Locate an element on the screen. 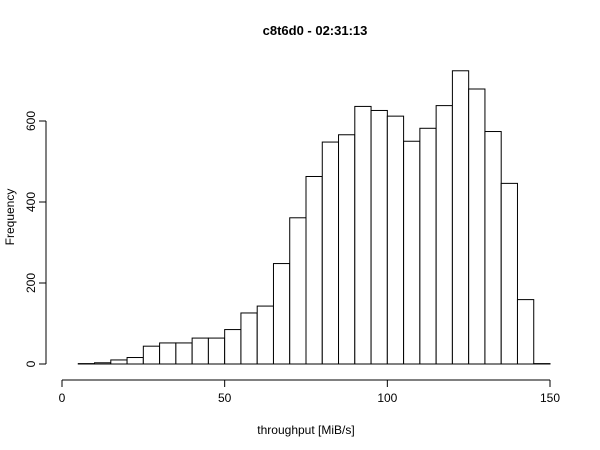  y-axis: 0 200 400 600 is located at coordinates (35, 239).